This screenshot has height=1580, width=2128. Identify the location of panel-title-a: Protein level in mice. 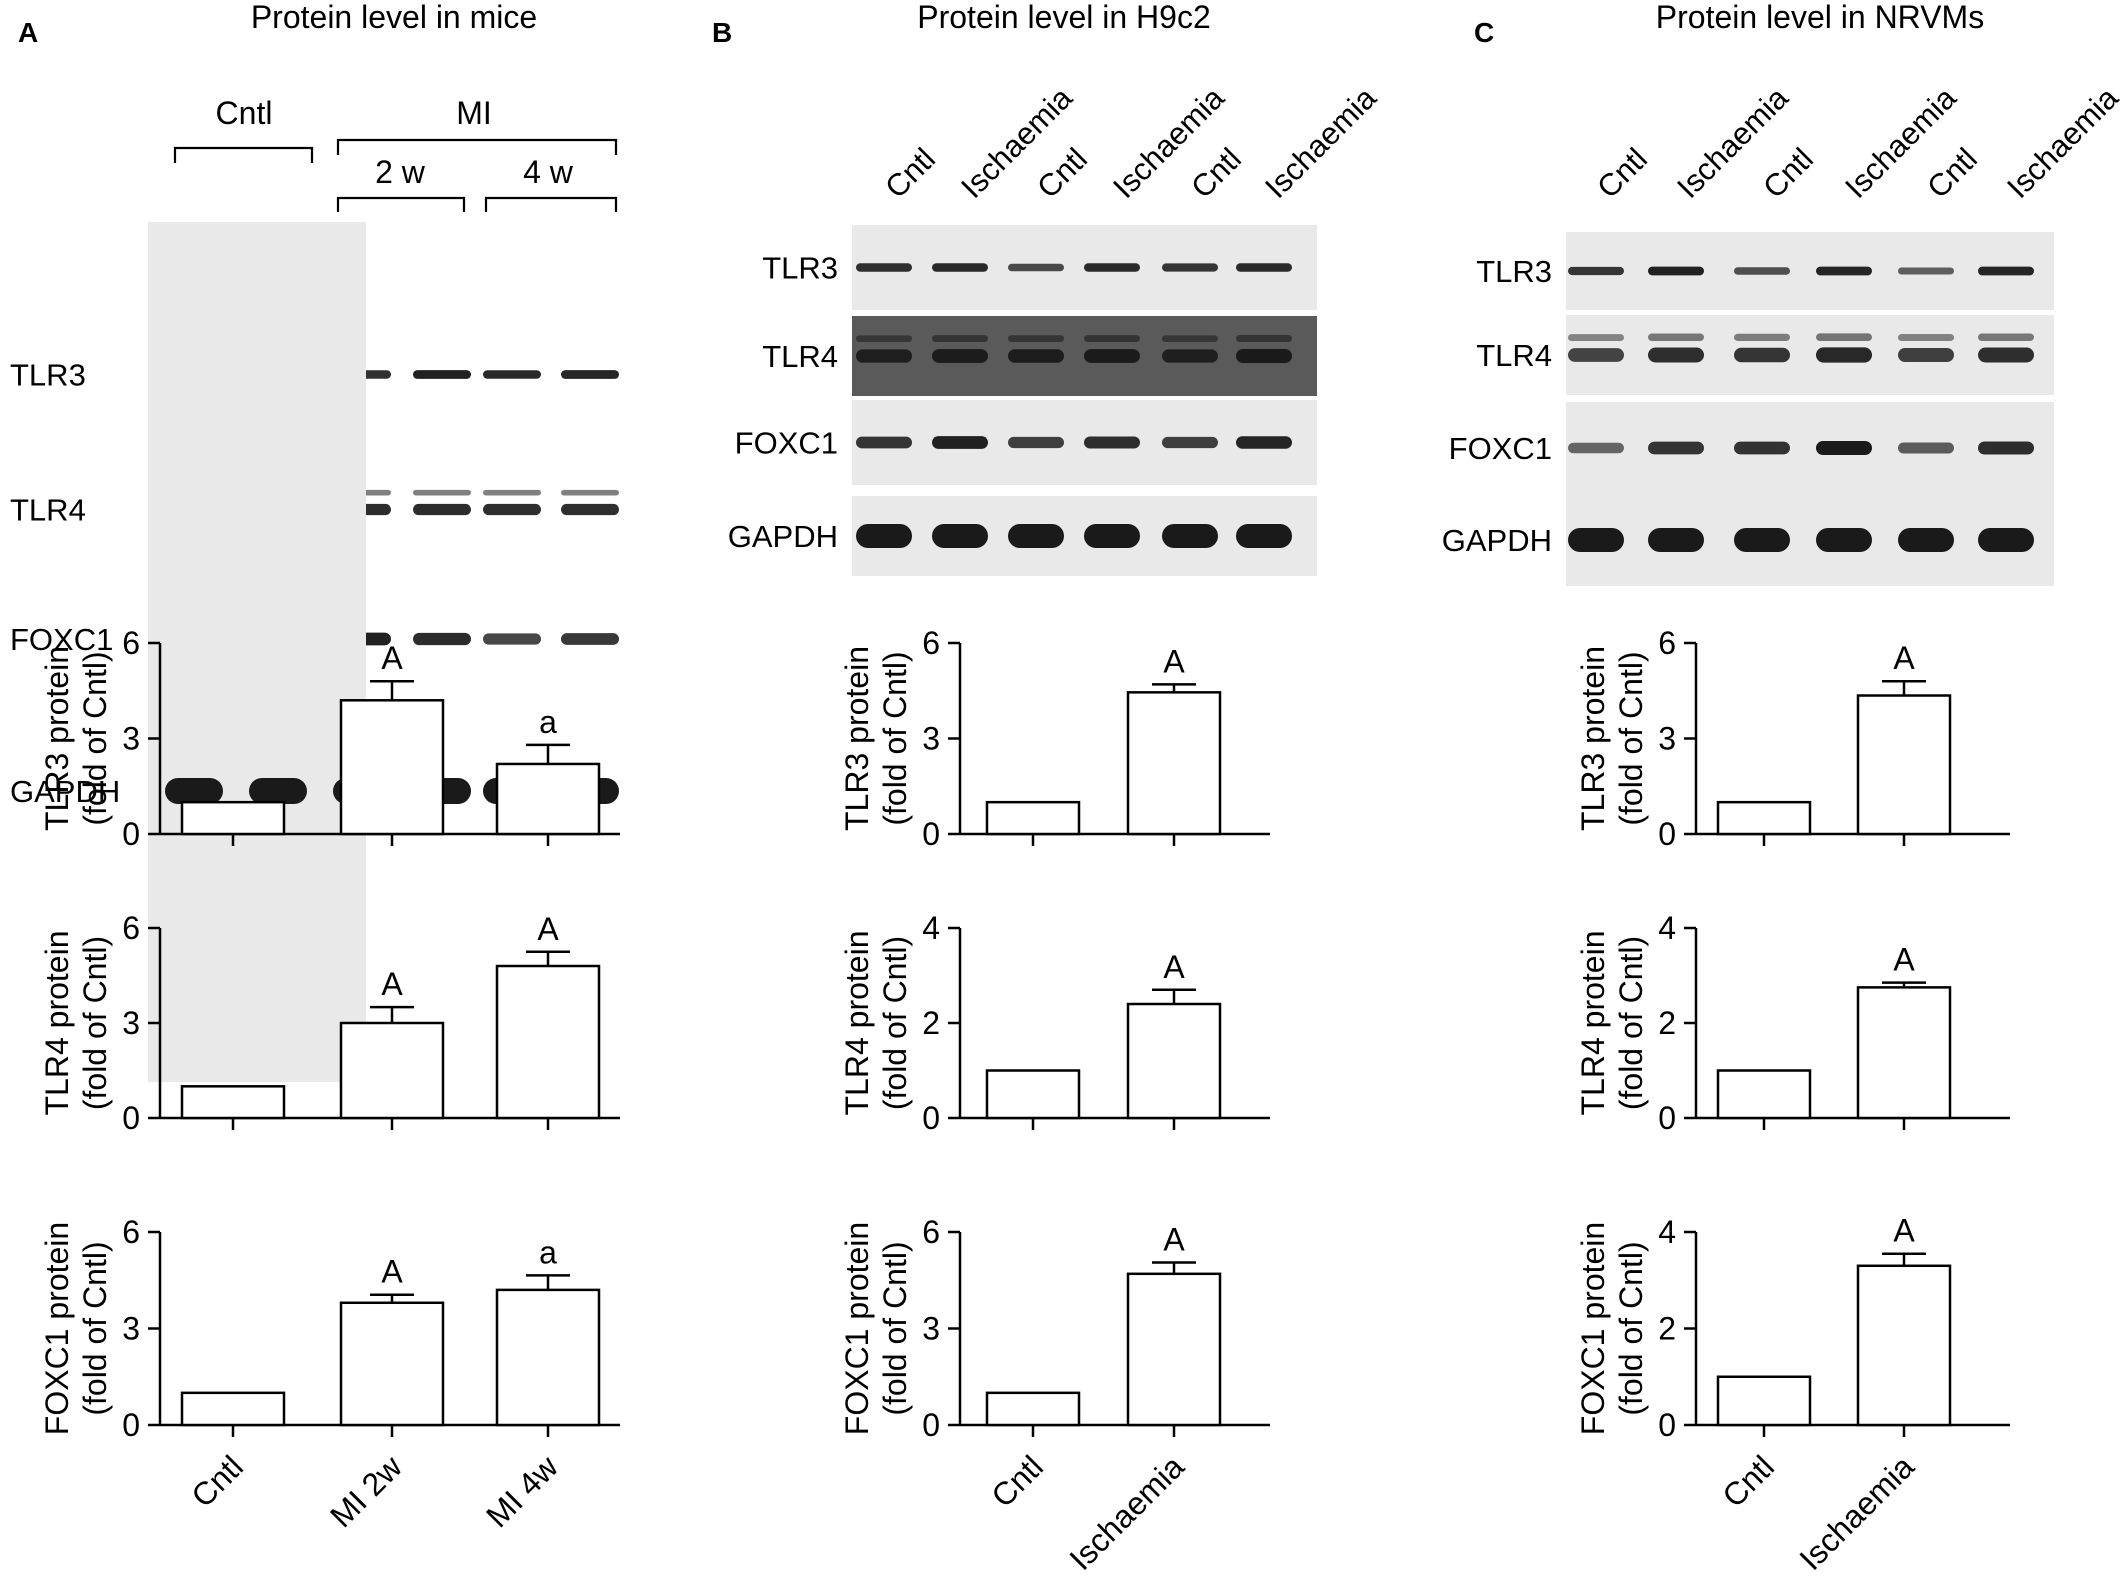
(394, 17).